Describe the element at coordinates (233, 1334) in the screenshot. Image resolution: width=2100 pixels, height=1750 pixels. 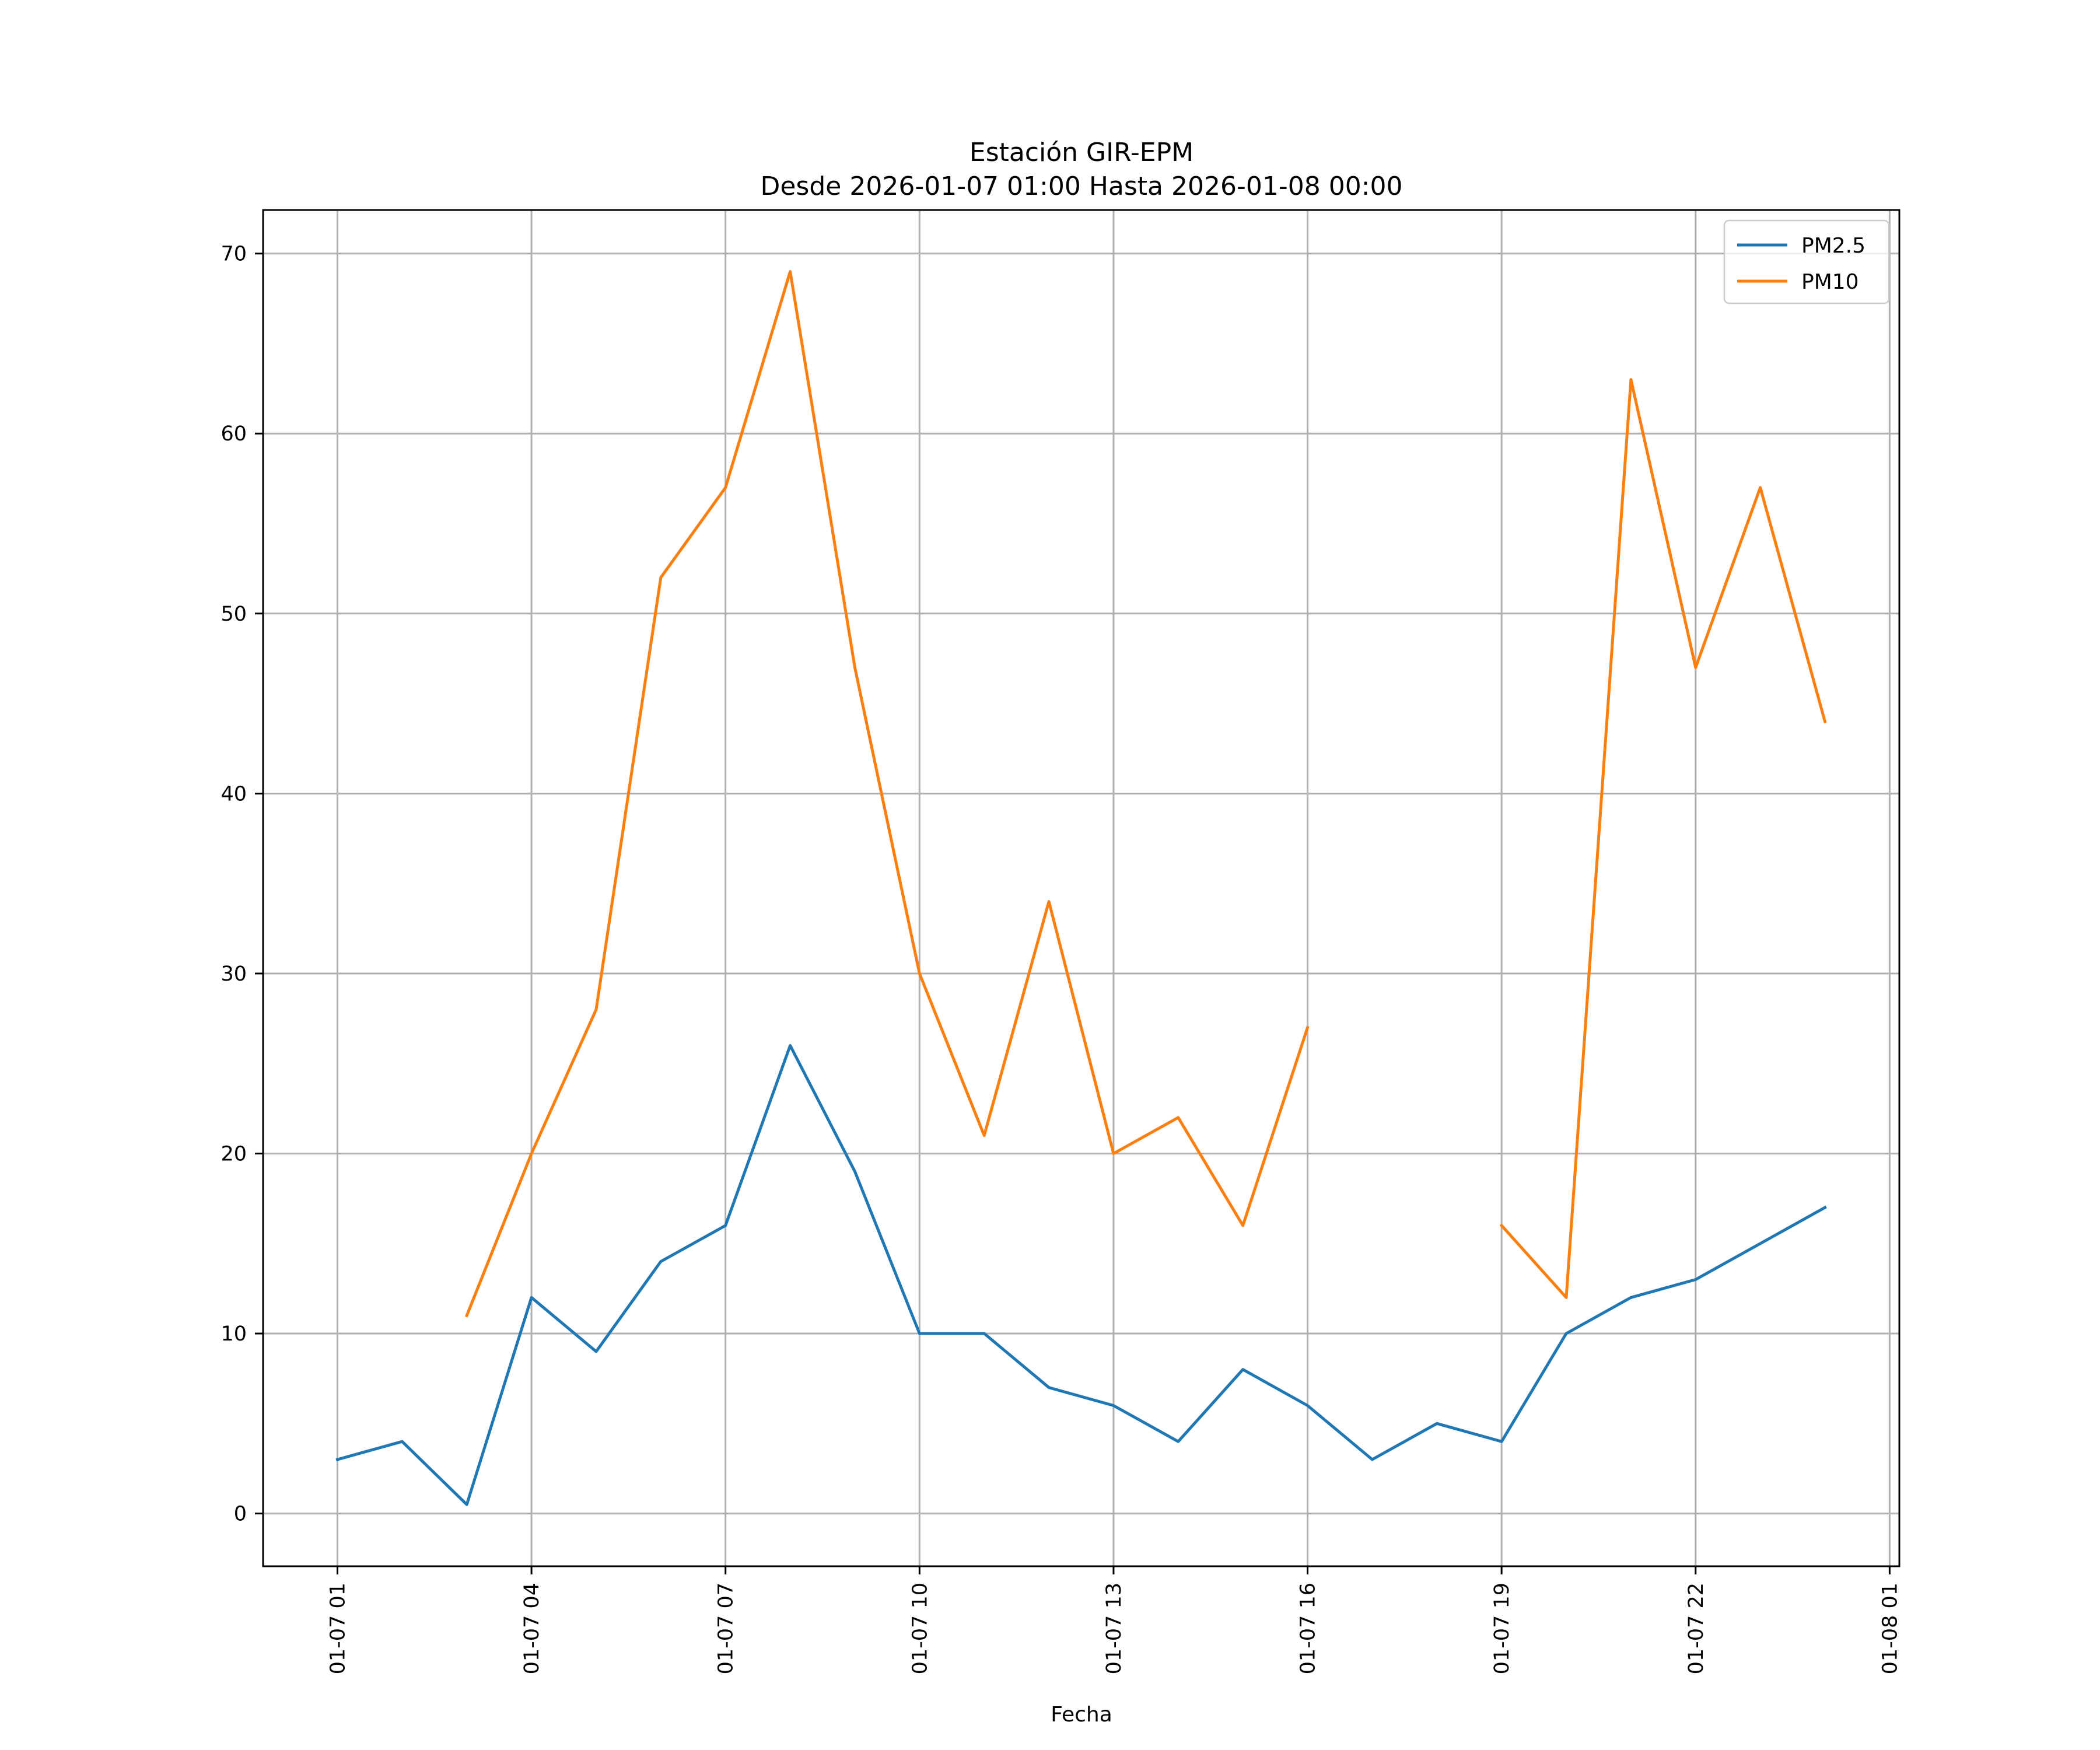
I see `y-tick-label: 10` at that location.